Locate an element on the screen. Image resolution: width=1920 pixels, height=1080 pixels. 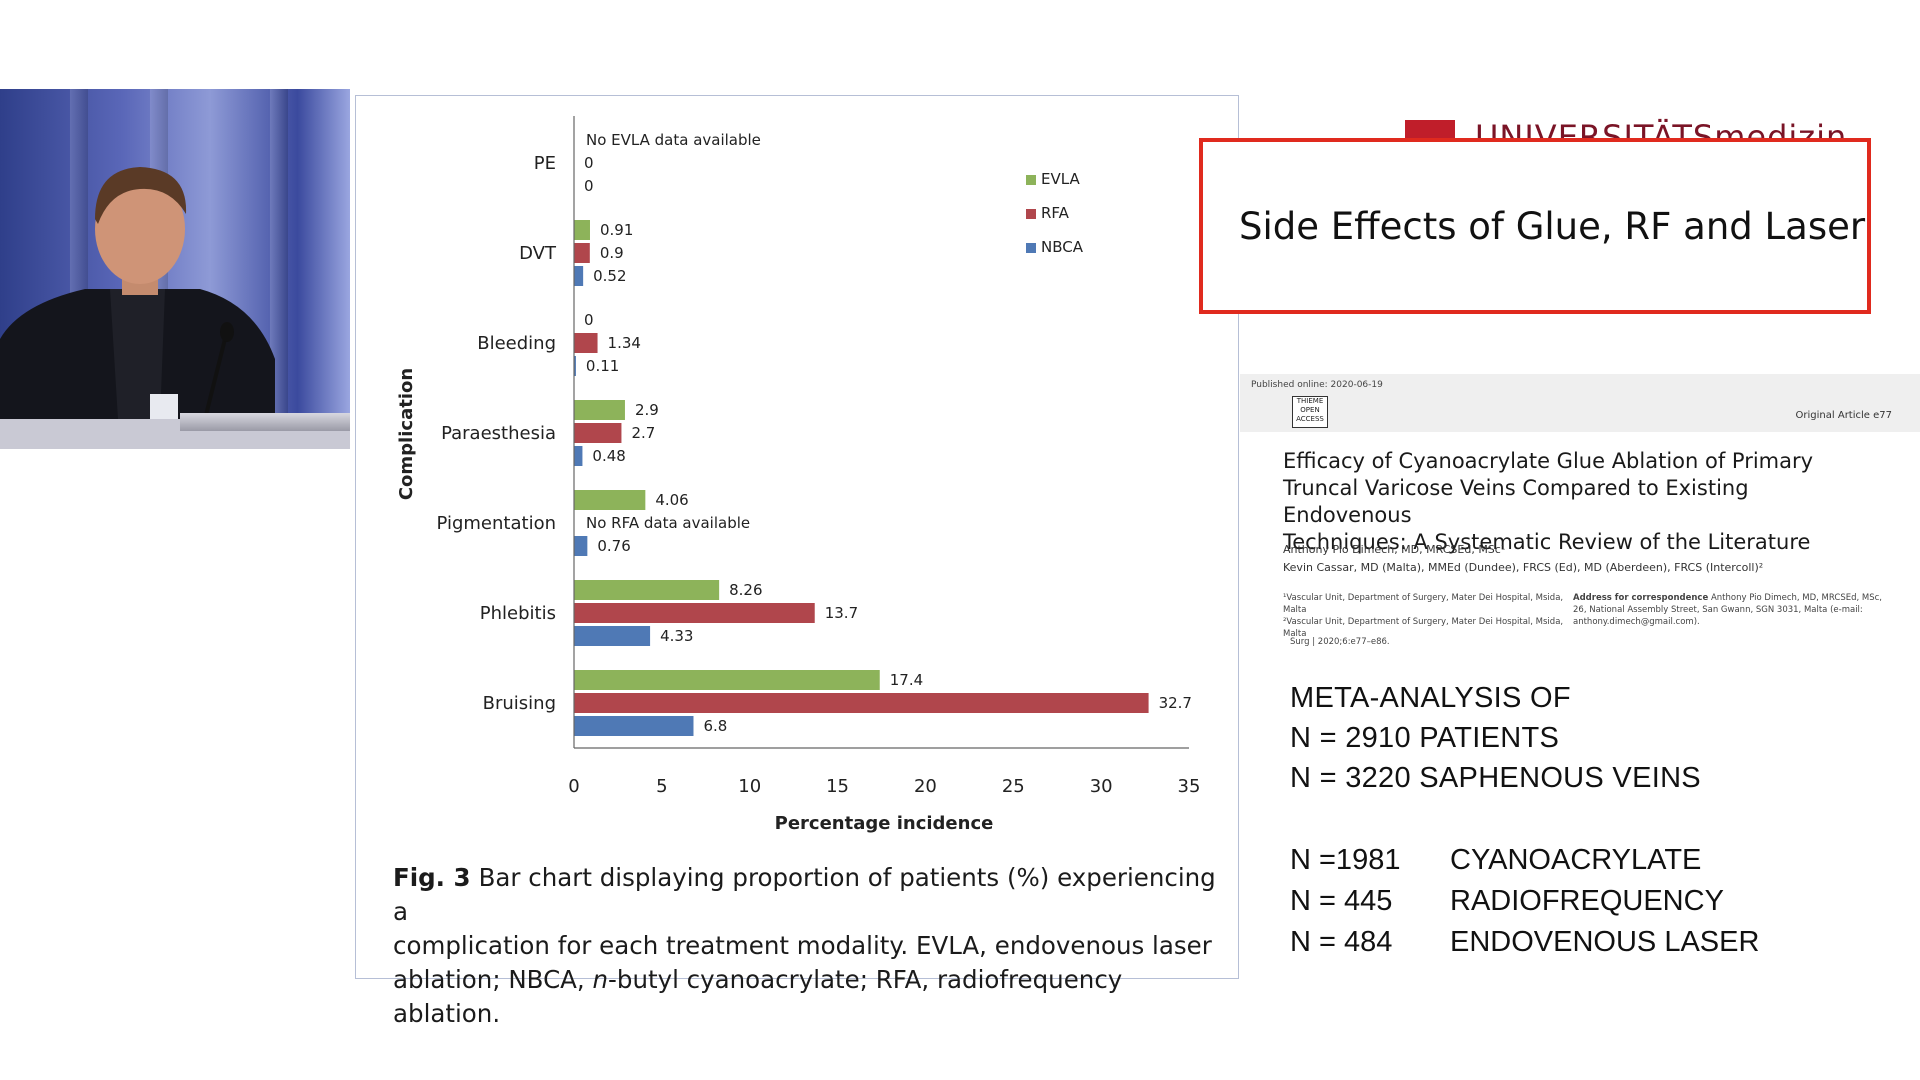
y-tick-label: PE is located at coordinates (545, 163).